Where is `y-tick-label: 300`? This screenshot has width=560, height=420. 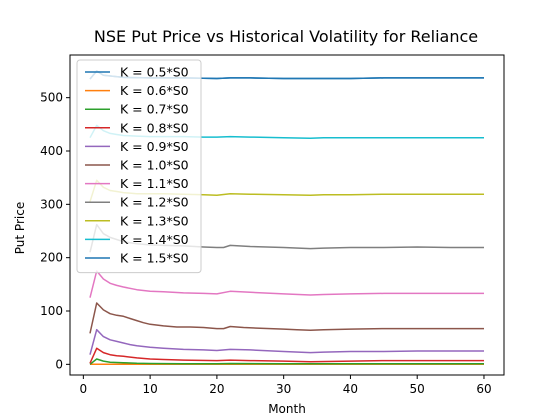 y-tick-label: 300 is located at coordinates (51, 204).